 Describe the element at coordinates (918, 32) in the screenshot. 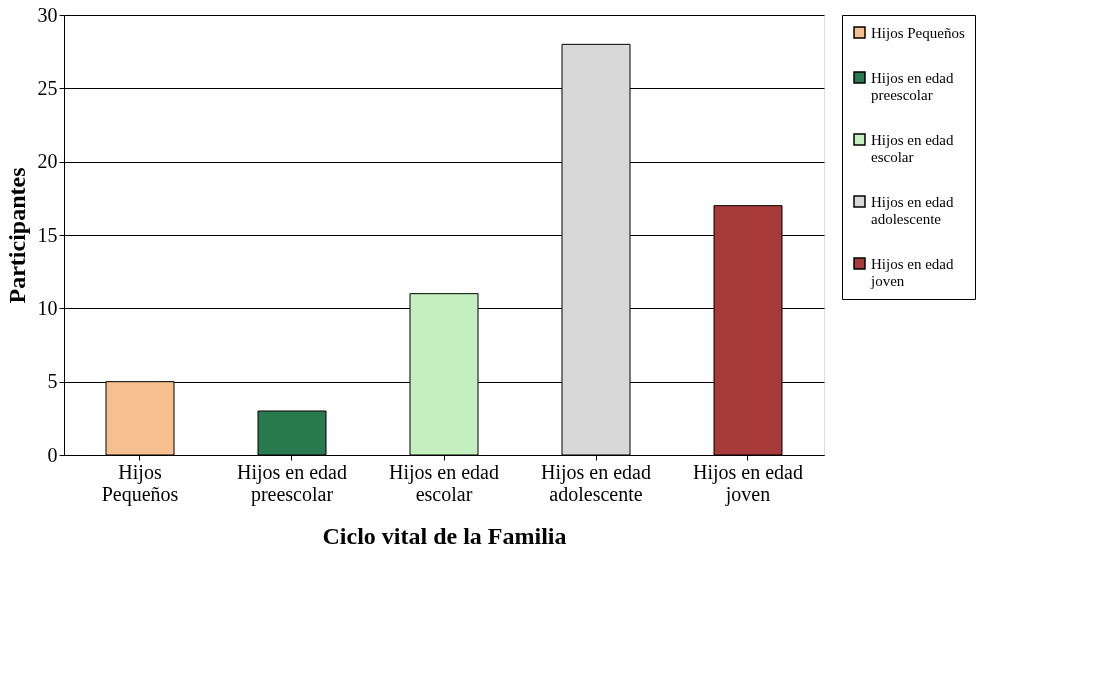

I see `legend-label: Hijos Pequeños` at that location.